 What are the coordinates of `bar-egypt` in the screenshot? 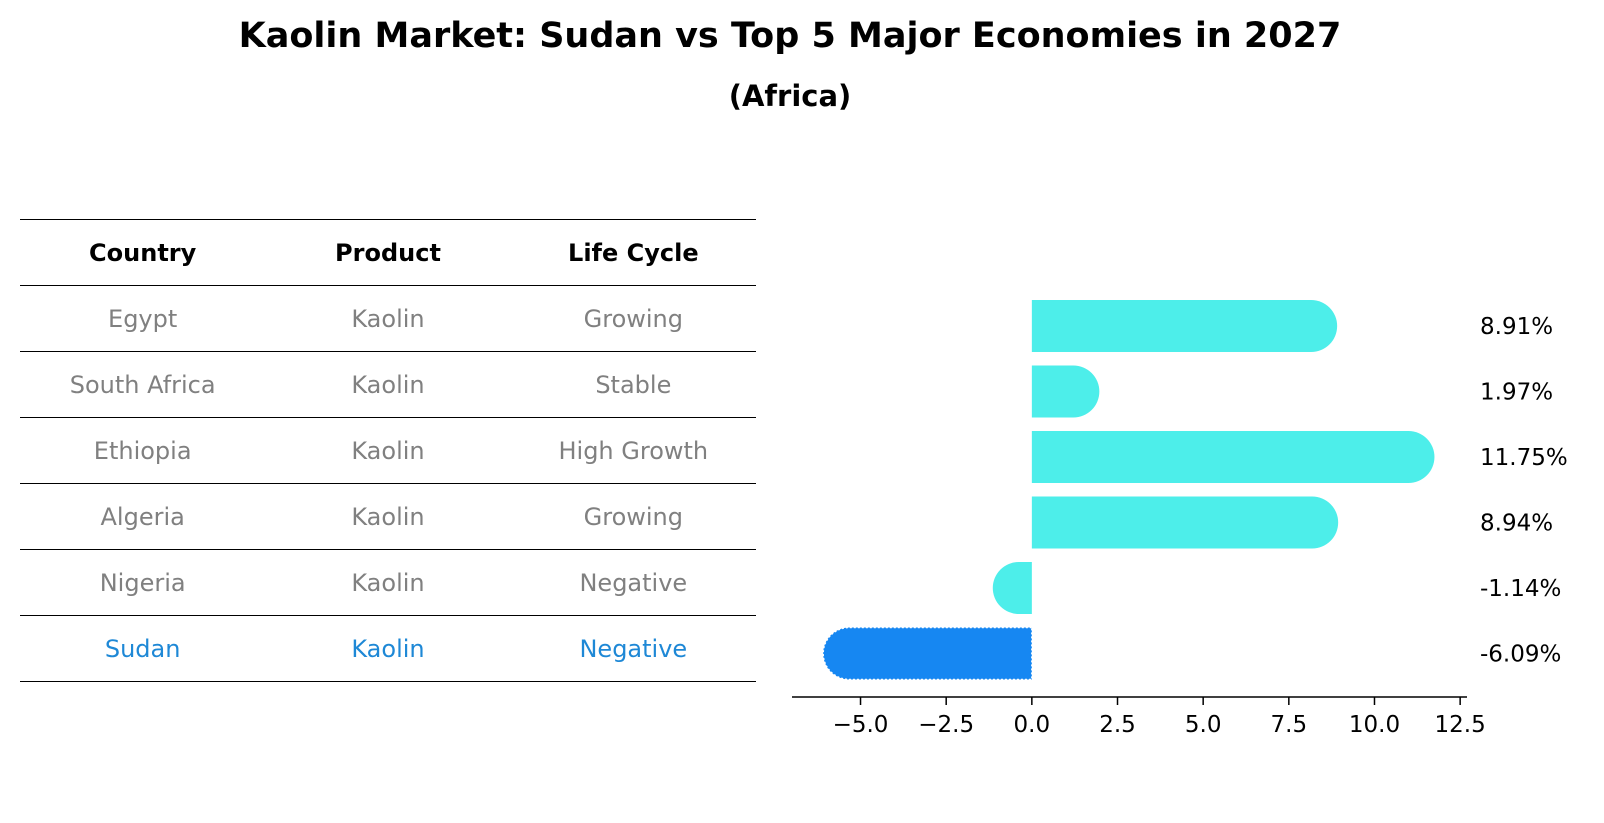 It's located at (1184, 326).